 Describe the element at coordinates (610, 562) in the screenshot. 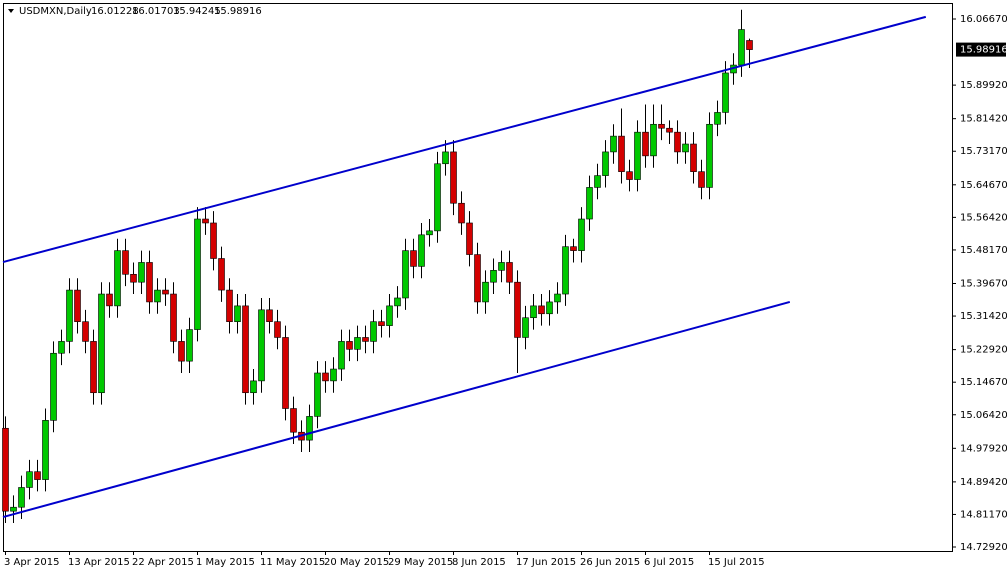

I see `x-tick-label: 26 Jun 2015` at that location.